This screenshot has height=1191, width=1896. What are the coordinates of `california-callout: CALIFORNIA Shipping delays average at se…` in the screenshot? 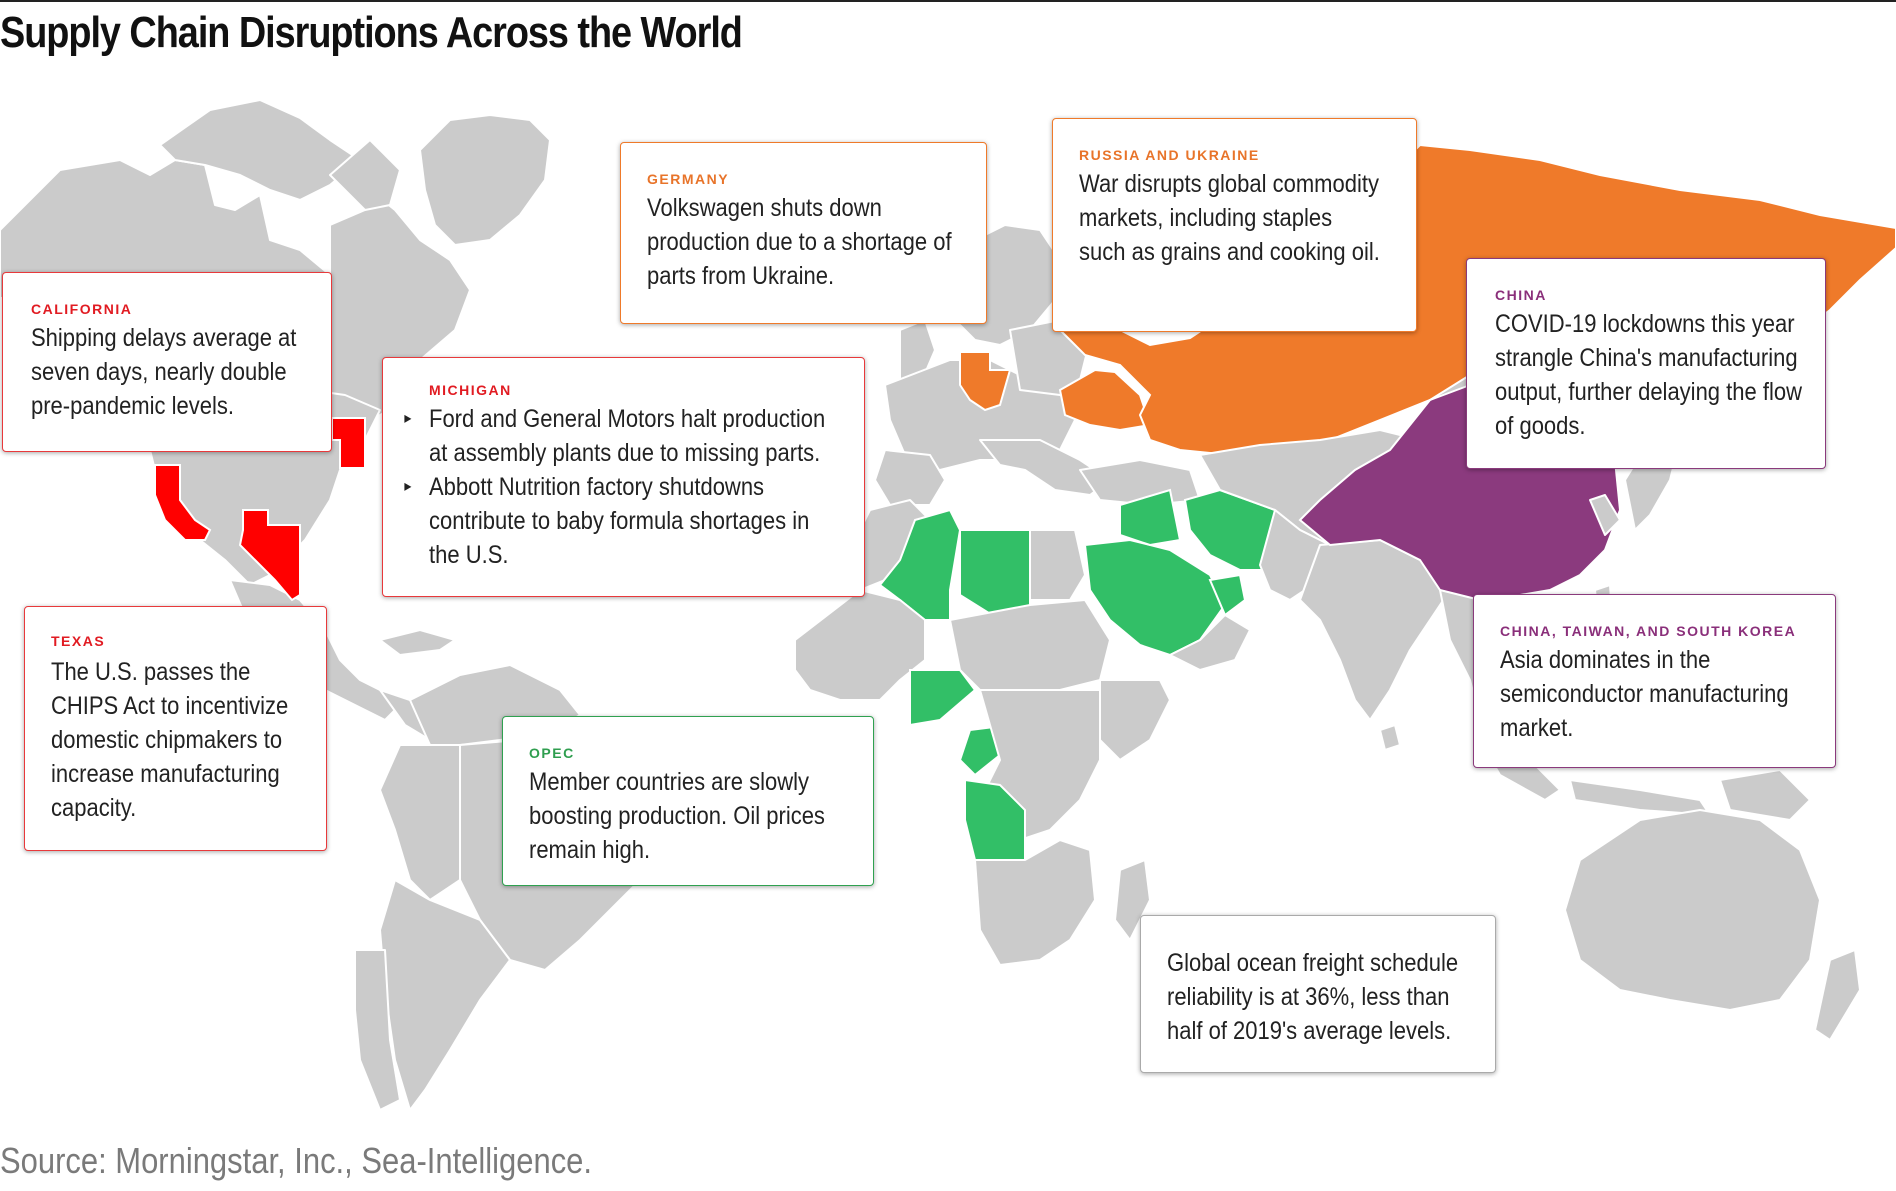 It's located at (167, 362).